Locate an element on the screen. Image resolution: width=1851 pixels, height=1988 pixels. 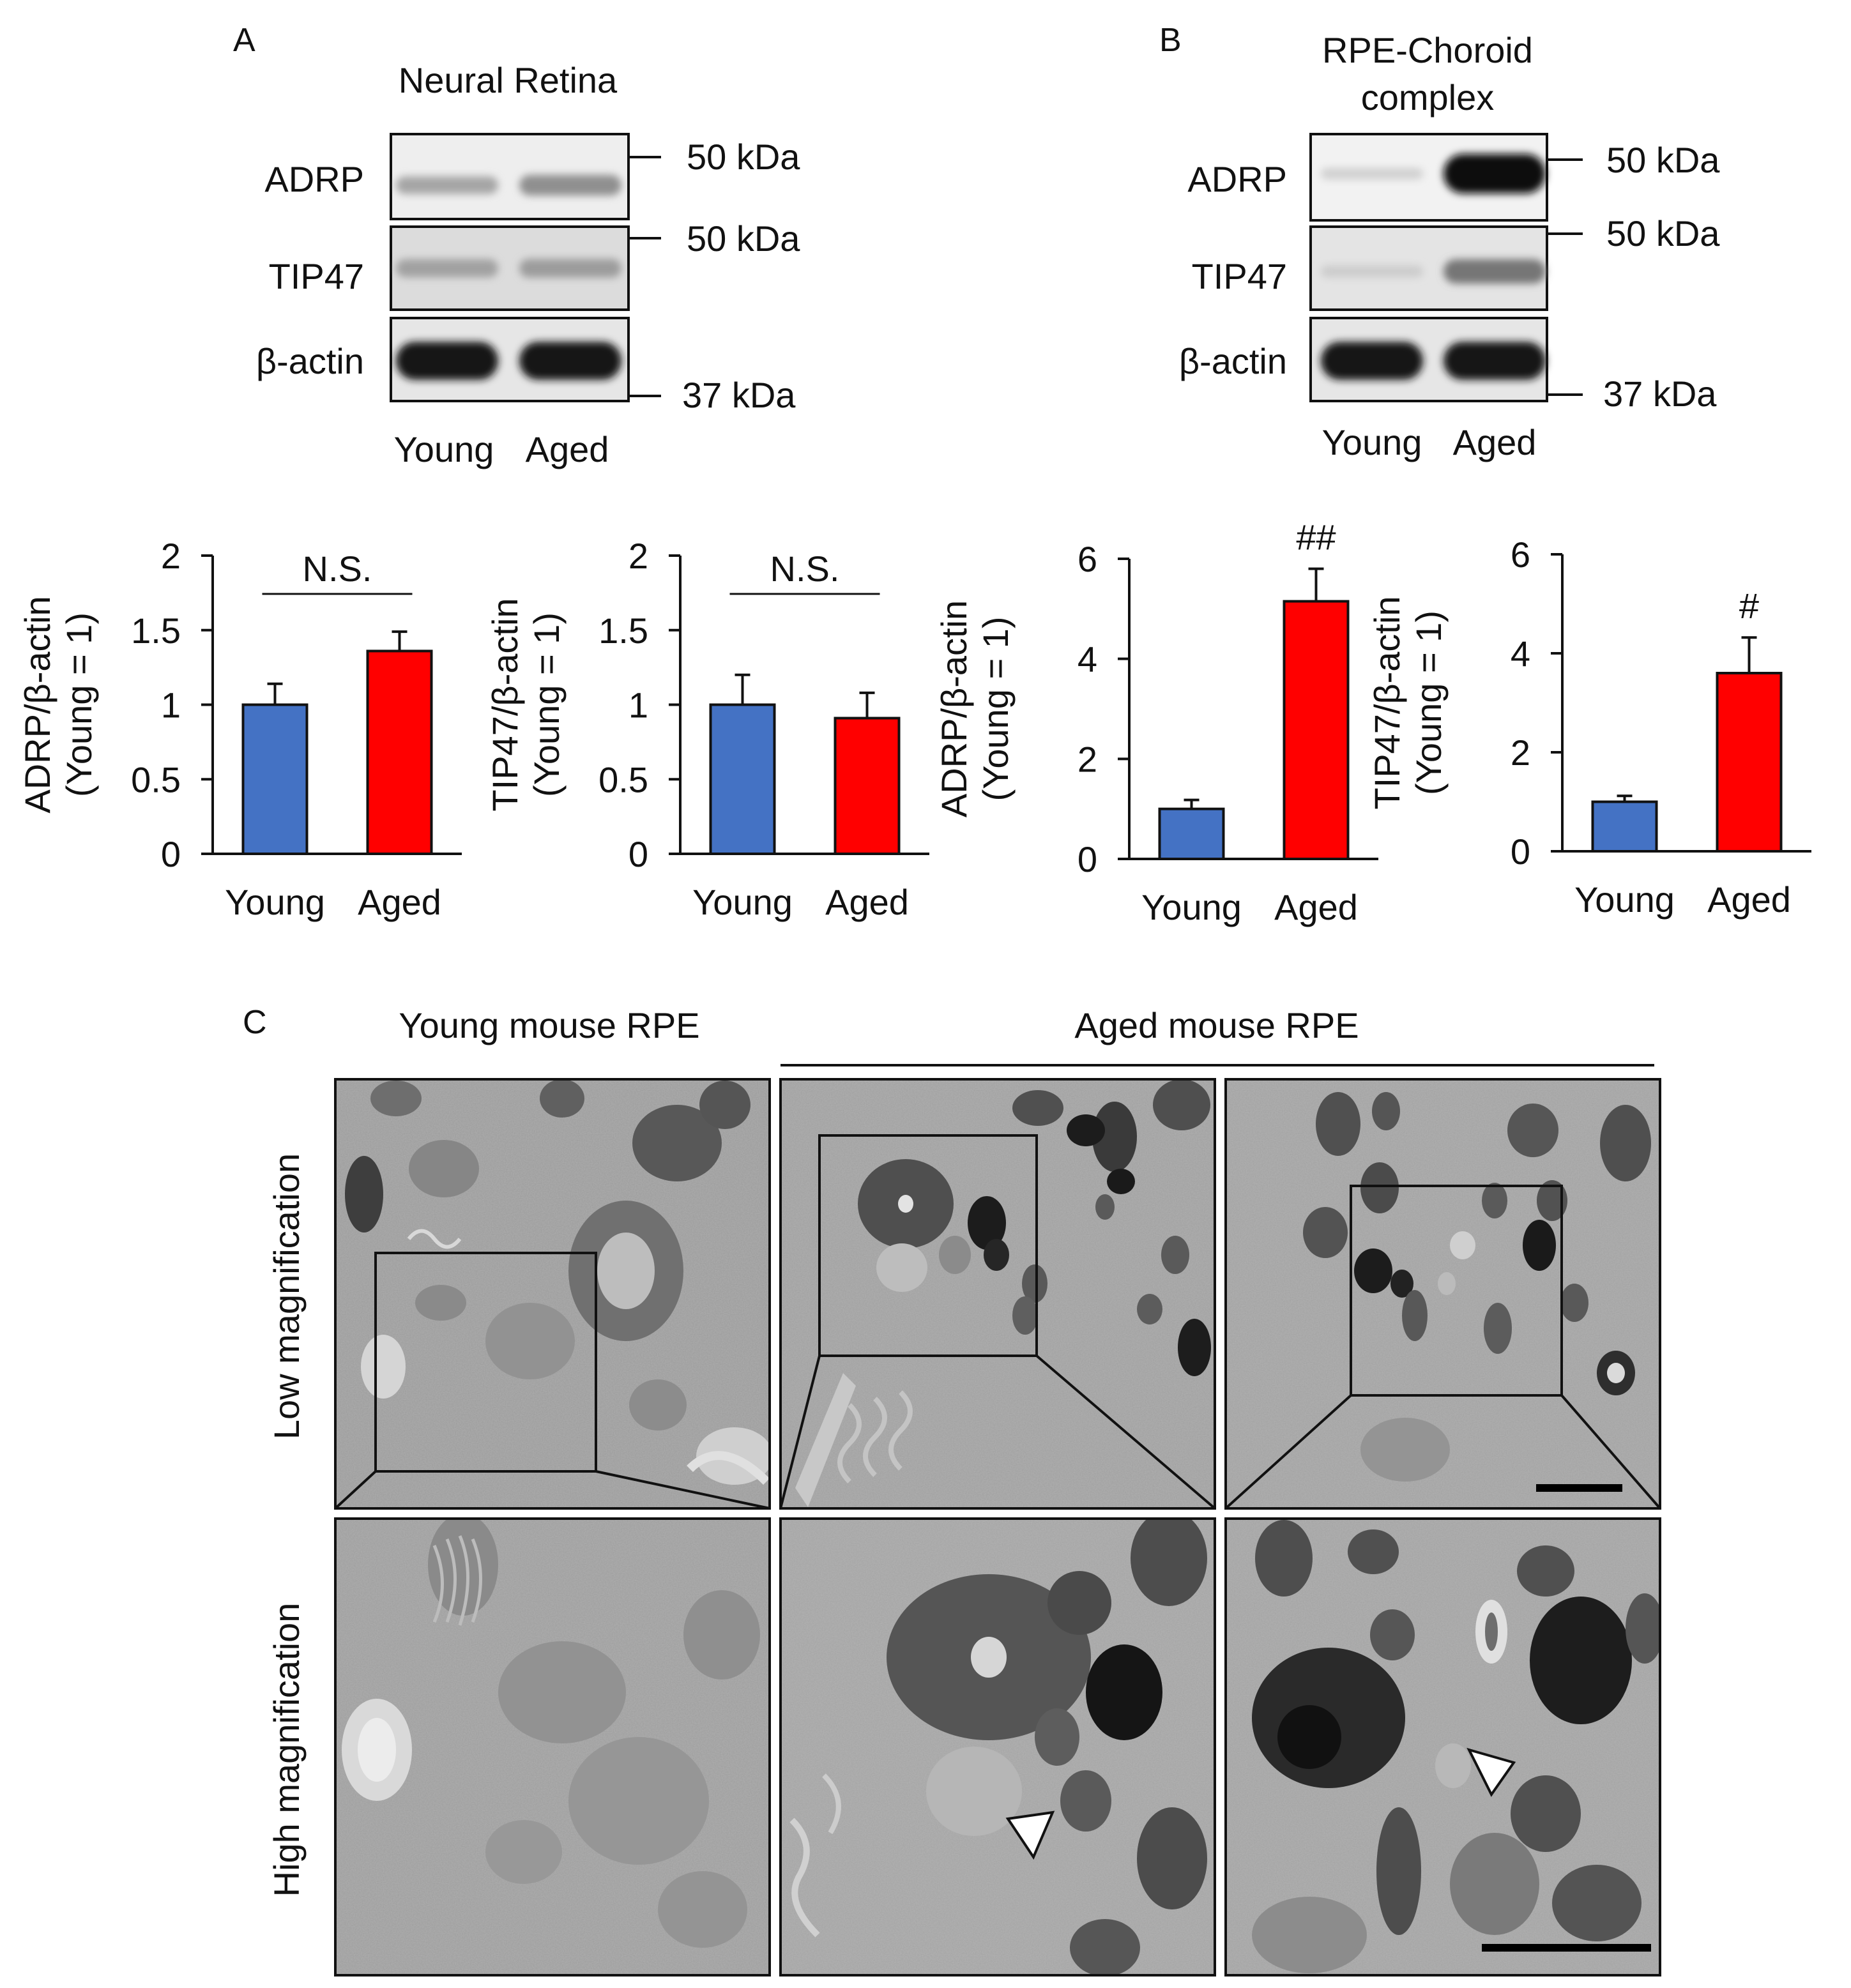
blot-a-label-actin: β-actin is located at coordinates (310, 361).